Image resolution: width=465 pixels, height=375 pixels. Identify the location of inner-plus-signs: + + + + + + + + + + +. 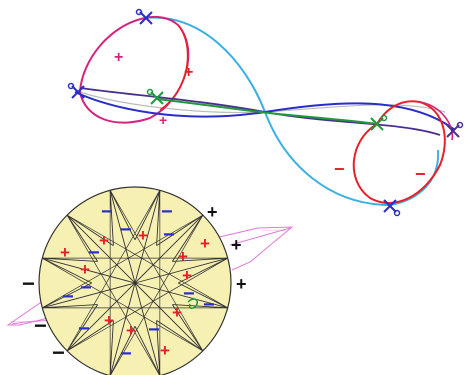
(135, 293).